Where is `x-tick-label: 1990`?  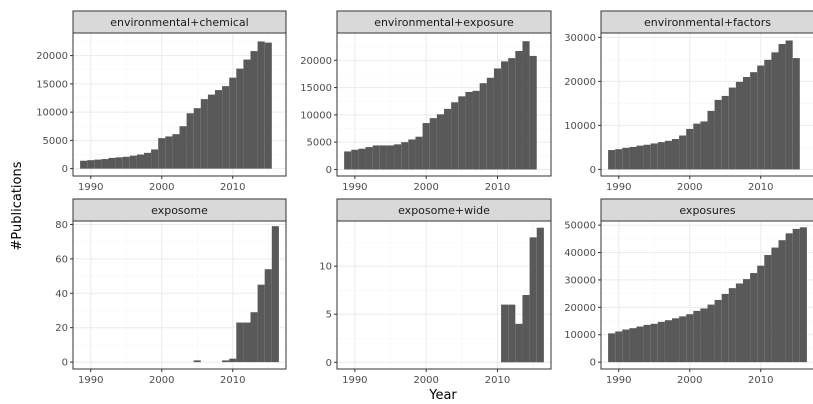
x-tick-label: 1990 is located at coordinates (90, 187).